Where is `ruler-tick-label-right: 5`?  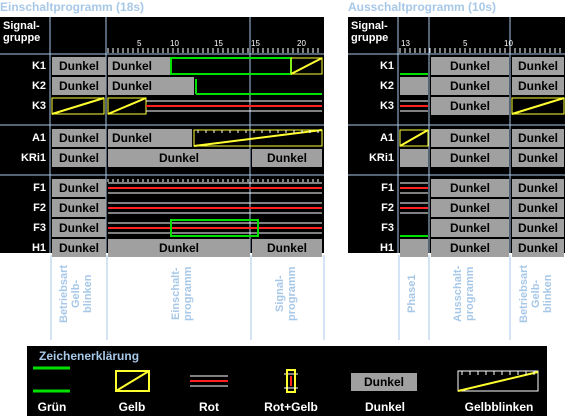
ruler-tick-label-right: 5 is located at coordinates (465, 43).